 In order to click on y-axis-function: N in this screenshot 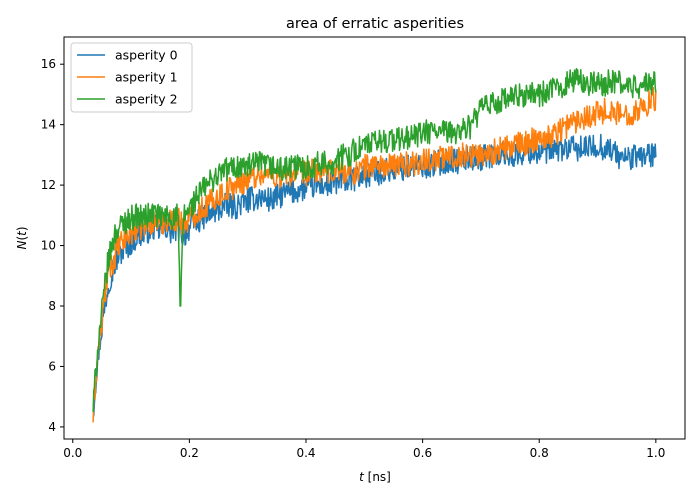, I will do `click(22, 245)`.